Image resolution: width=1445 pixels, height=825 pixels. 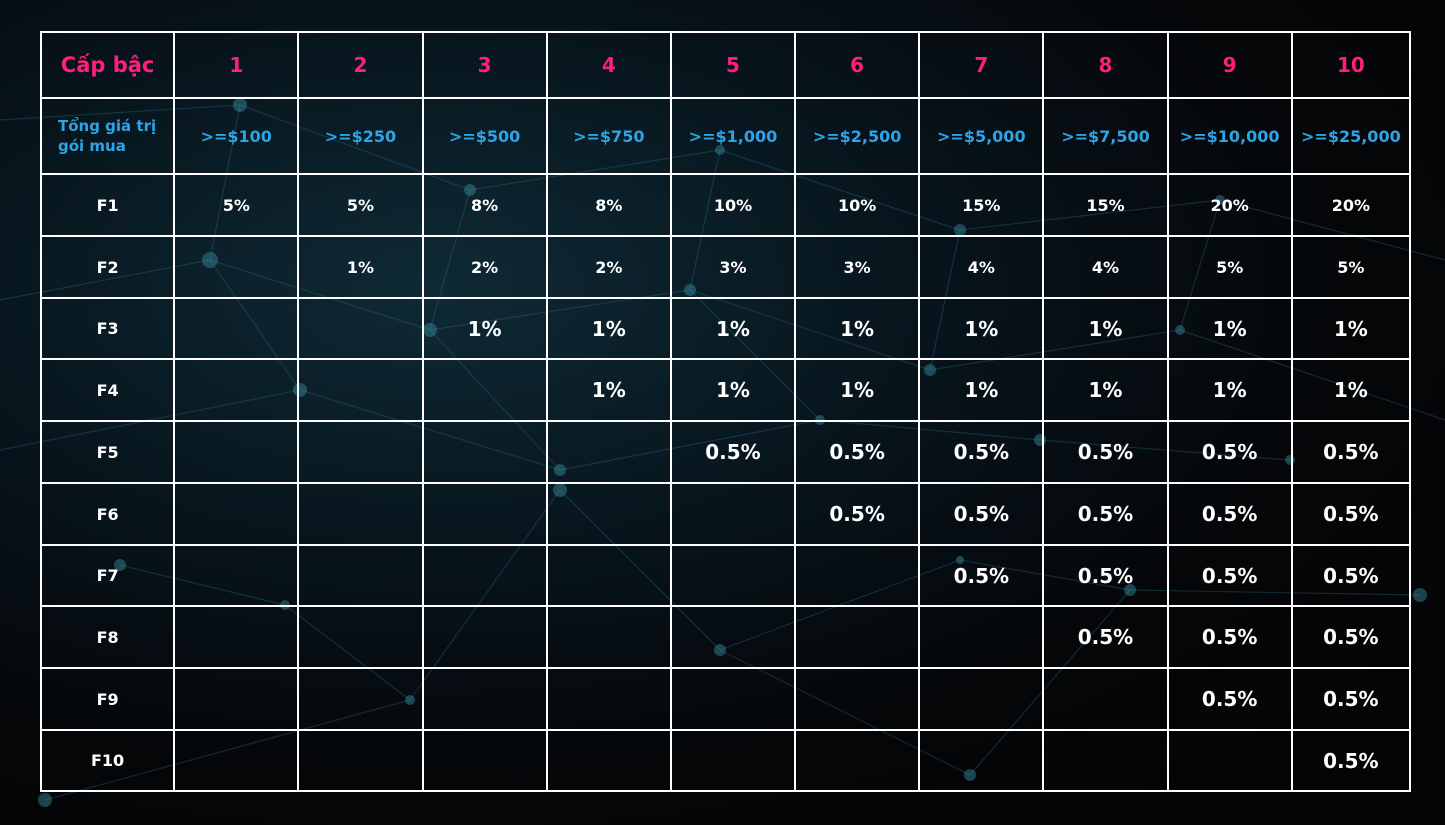 I want to click on threshold-5: >=$1,000, so click(x=733, y=136).